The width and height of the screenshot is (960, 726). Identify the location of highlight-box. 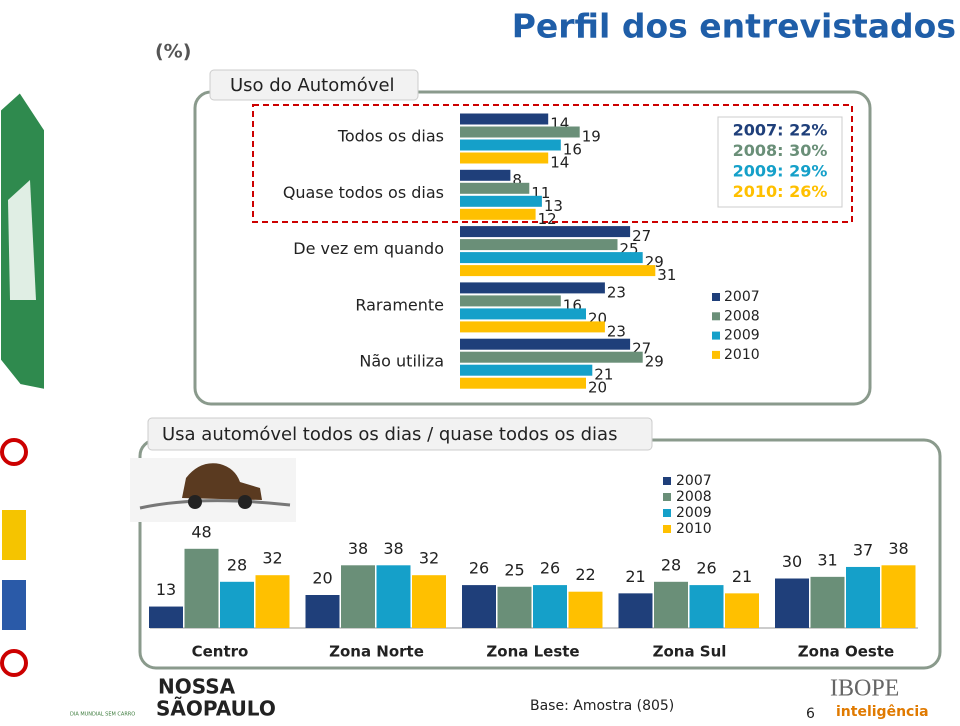
(552, 163).